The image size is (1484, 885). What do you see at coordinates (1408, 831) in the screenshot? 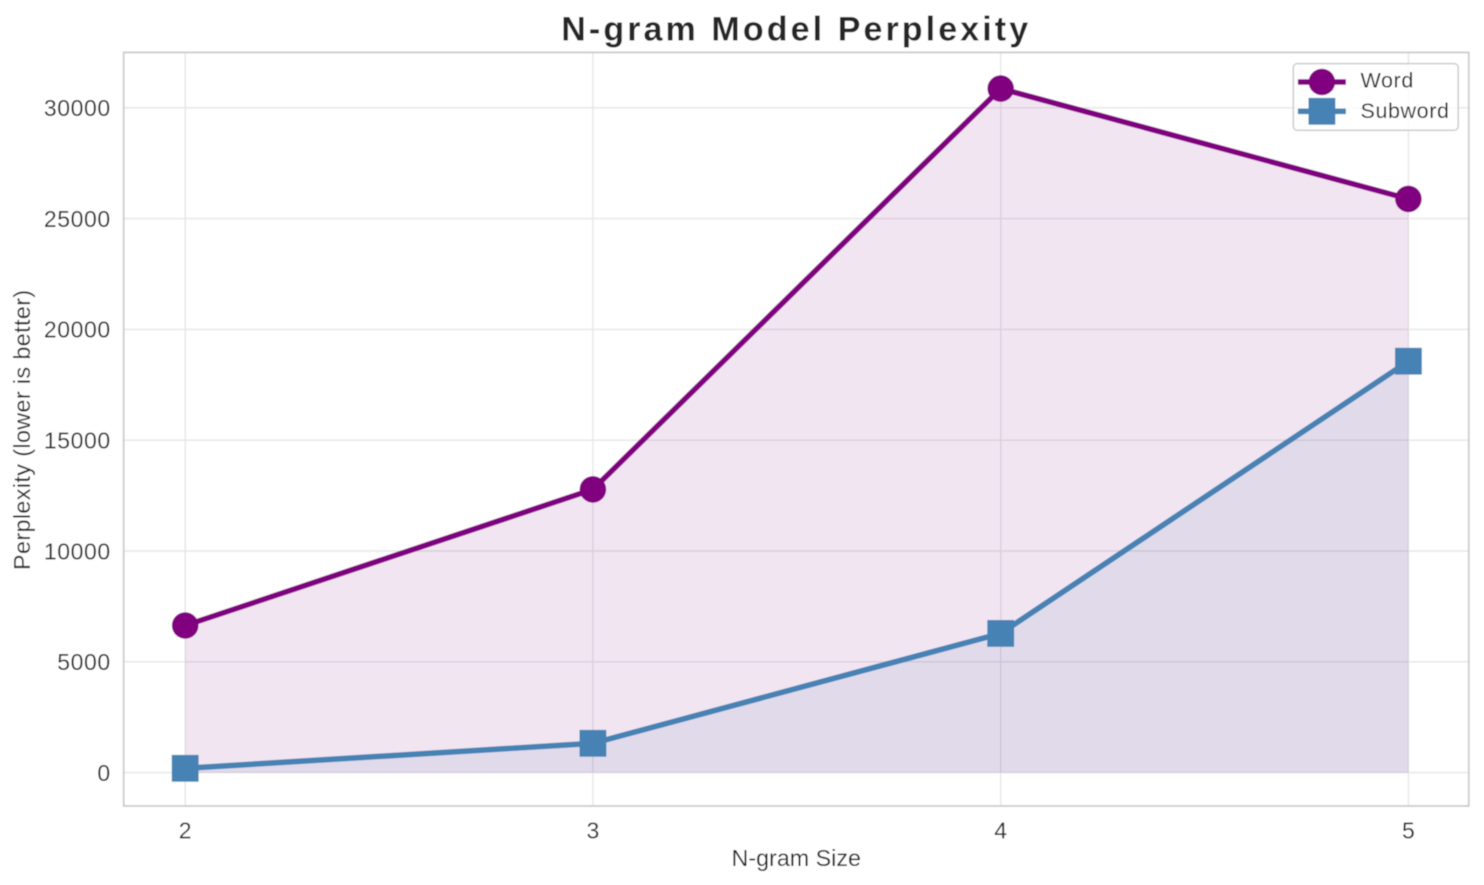
I see `svg-text: 5` at bounding box center [1408, 831].